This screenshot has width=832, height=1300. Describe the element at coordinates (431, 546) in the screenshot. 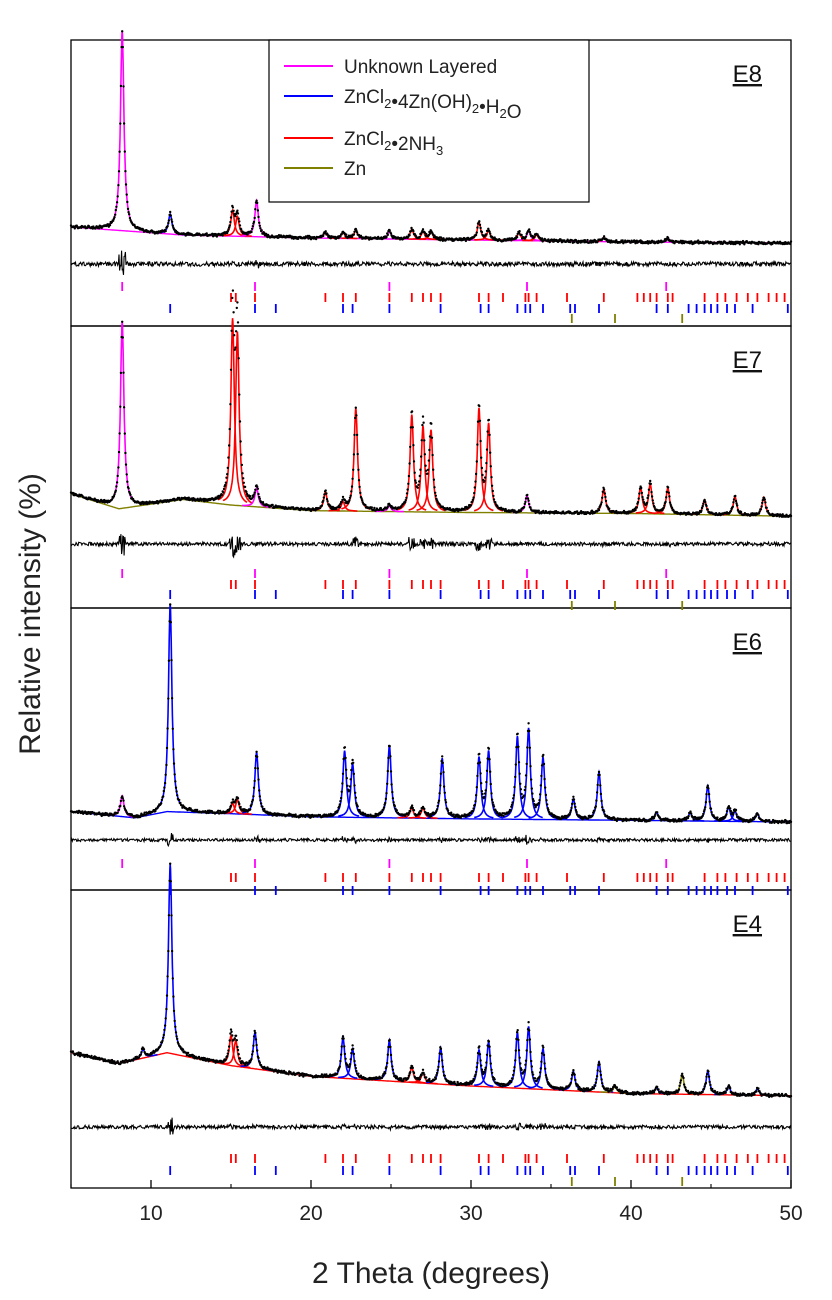

I see `difference-curve-e7` at that location.